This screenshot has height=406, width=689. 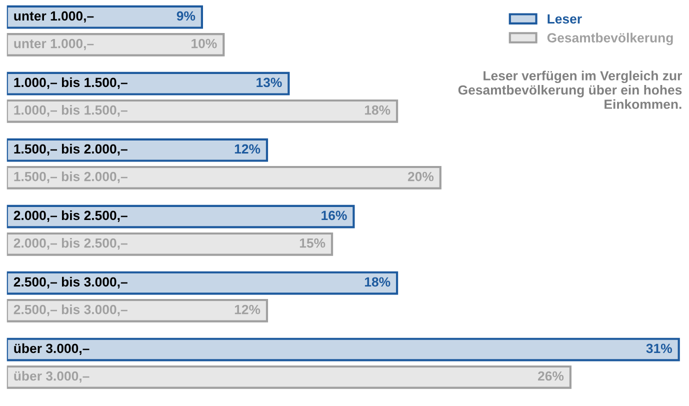 What do you see at coordinates (71, 216) in the screenshot?
I see `y-tick-label: 2.000,– bis 2.500,–` at bounding box center [71, 216].